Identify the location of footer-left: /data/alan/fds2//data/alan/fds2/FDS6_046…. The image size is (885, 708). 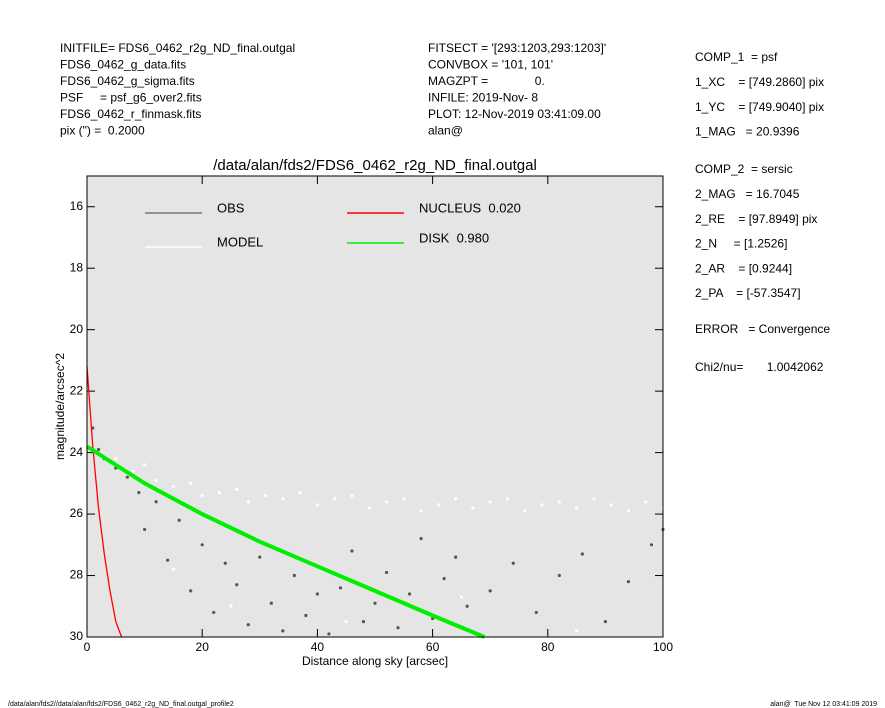
(121, 704).